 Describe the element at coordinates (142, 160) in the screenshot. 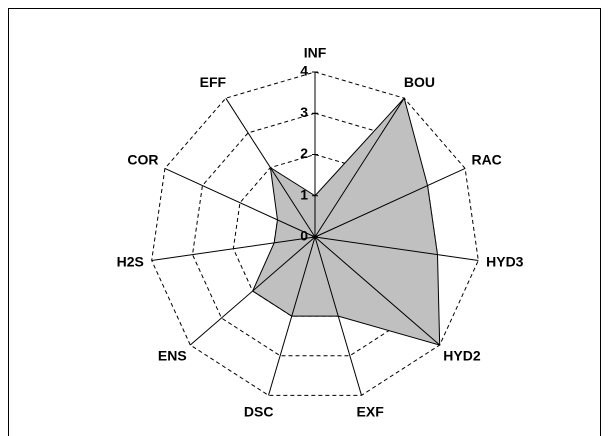

I see `axis-label: COR` at that location.